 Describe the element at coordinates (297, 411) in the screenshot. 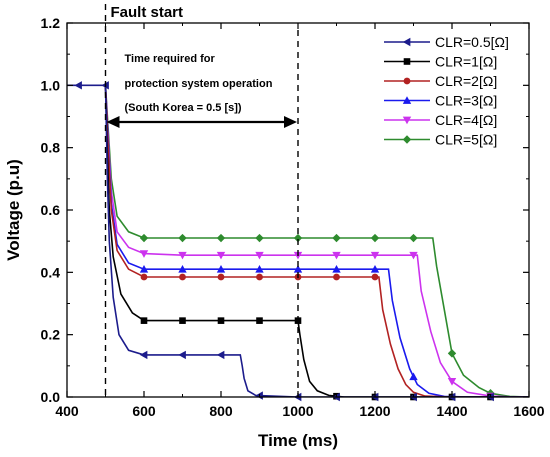

I see `x-tick-label-3: 1000` at that location.